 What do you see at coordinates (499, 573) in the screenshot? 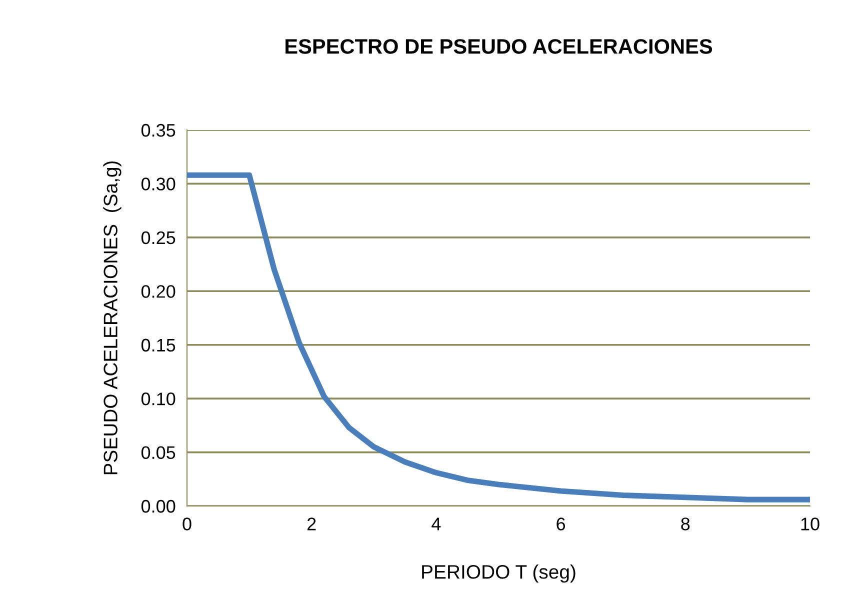
I see `x-axis-title: PERIODO T (seg)` at bounding box center [499, 573].